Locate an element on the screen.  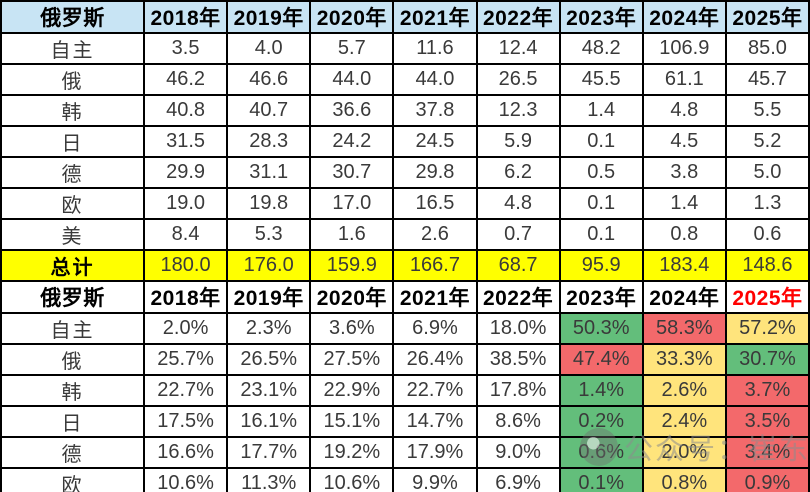
row-label: 自主 is located at coordinates (72, 48).